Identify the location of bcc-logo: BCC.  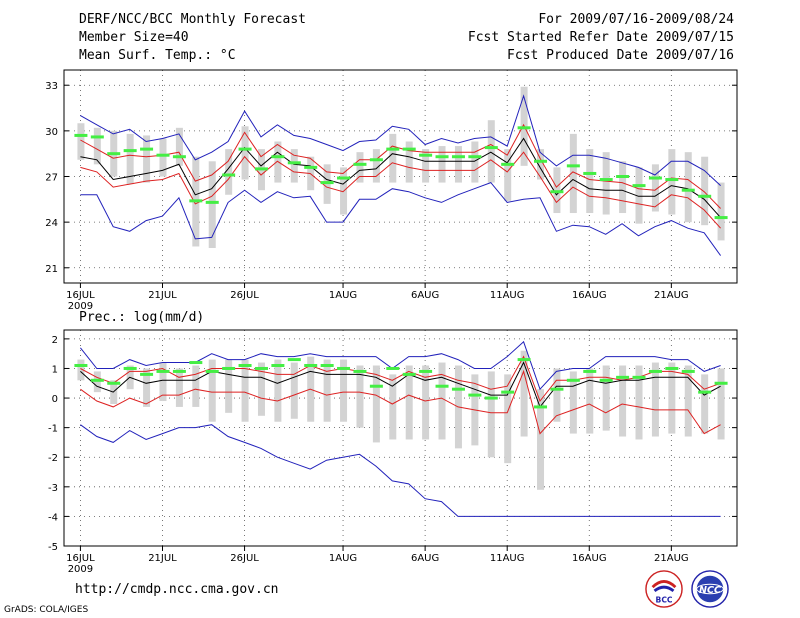
(664, 589).